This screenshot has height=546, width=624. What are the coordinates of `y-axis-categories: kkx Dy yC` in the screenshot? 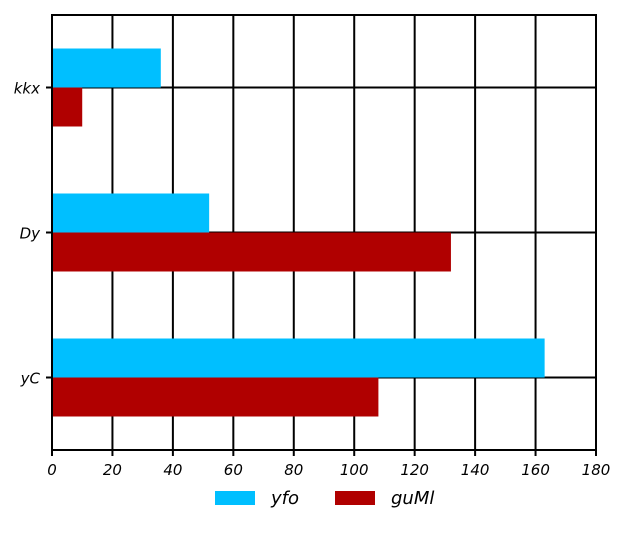 It's located at (33, 234).